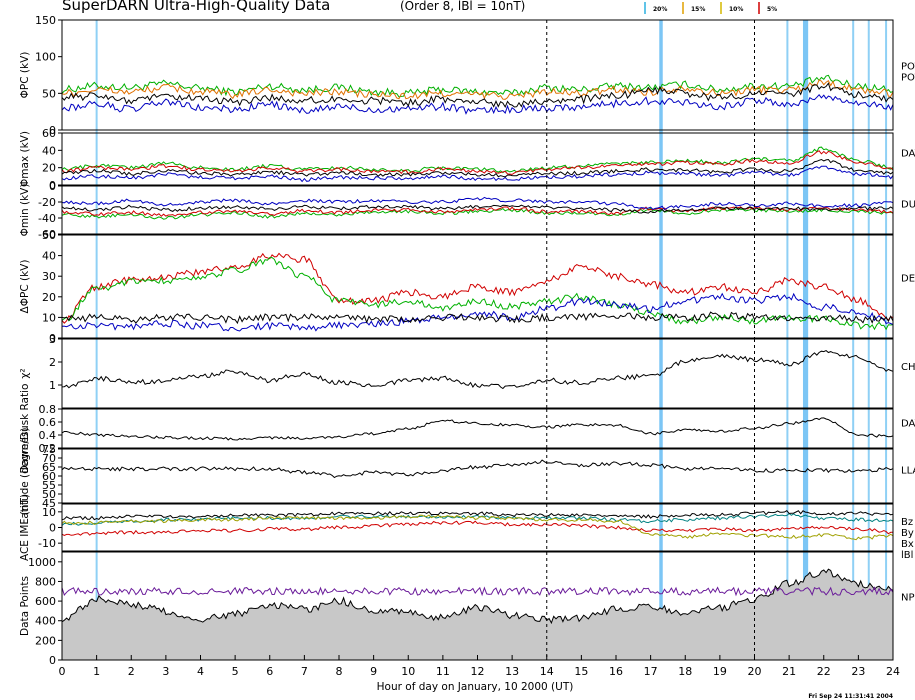  I want to click on y-tick-label: 150, so click(45, 20).